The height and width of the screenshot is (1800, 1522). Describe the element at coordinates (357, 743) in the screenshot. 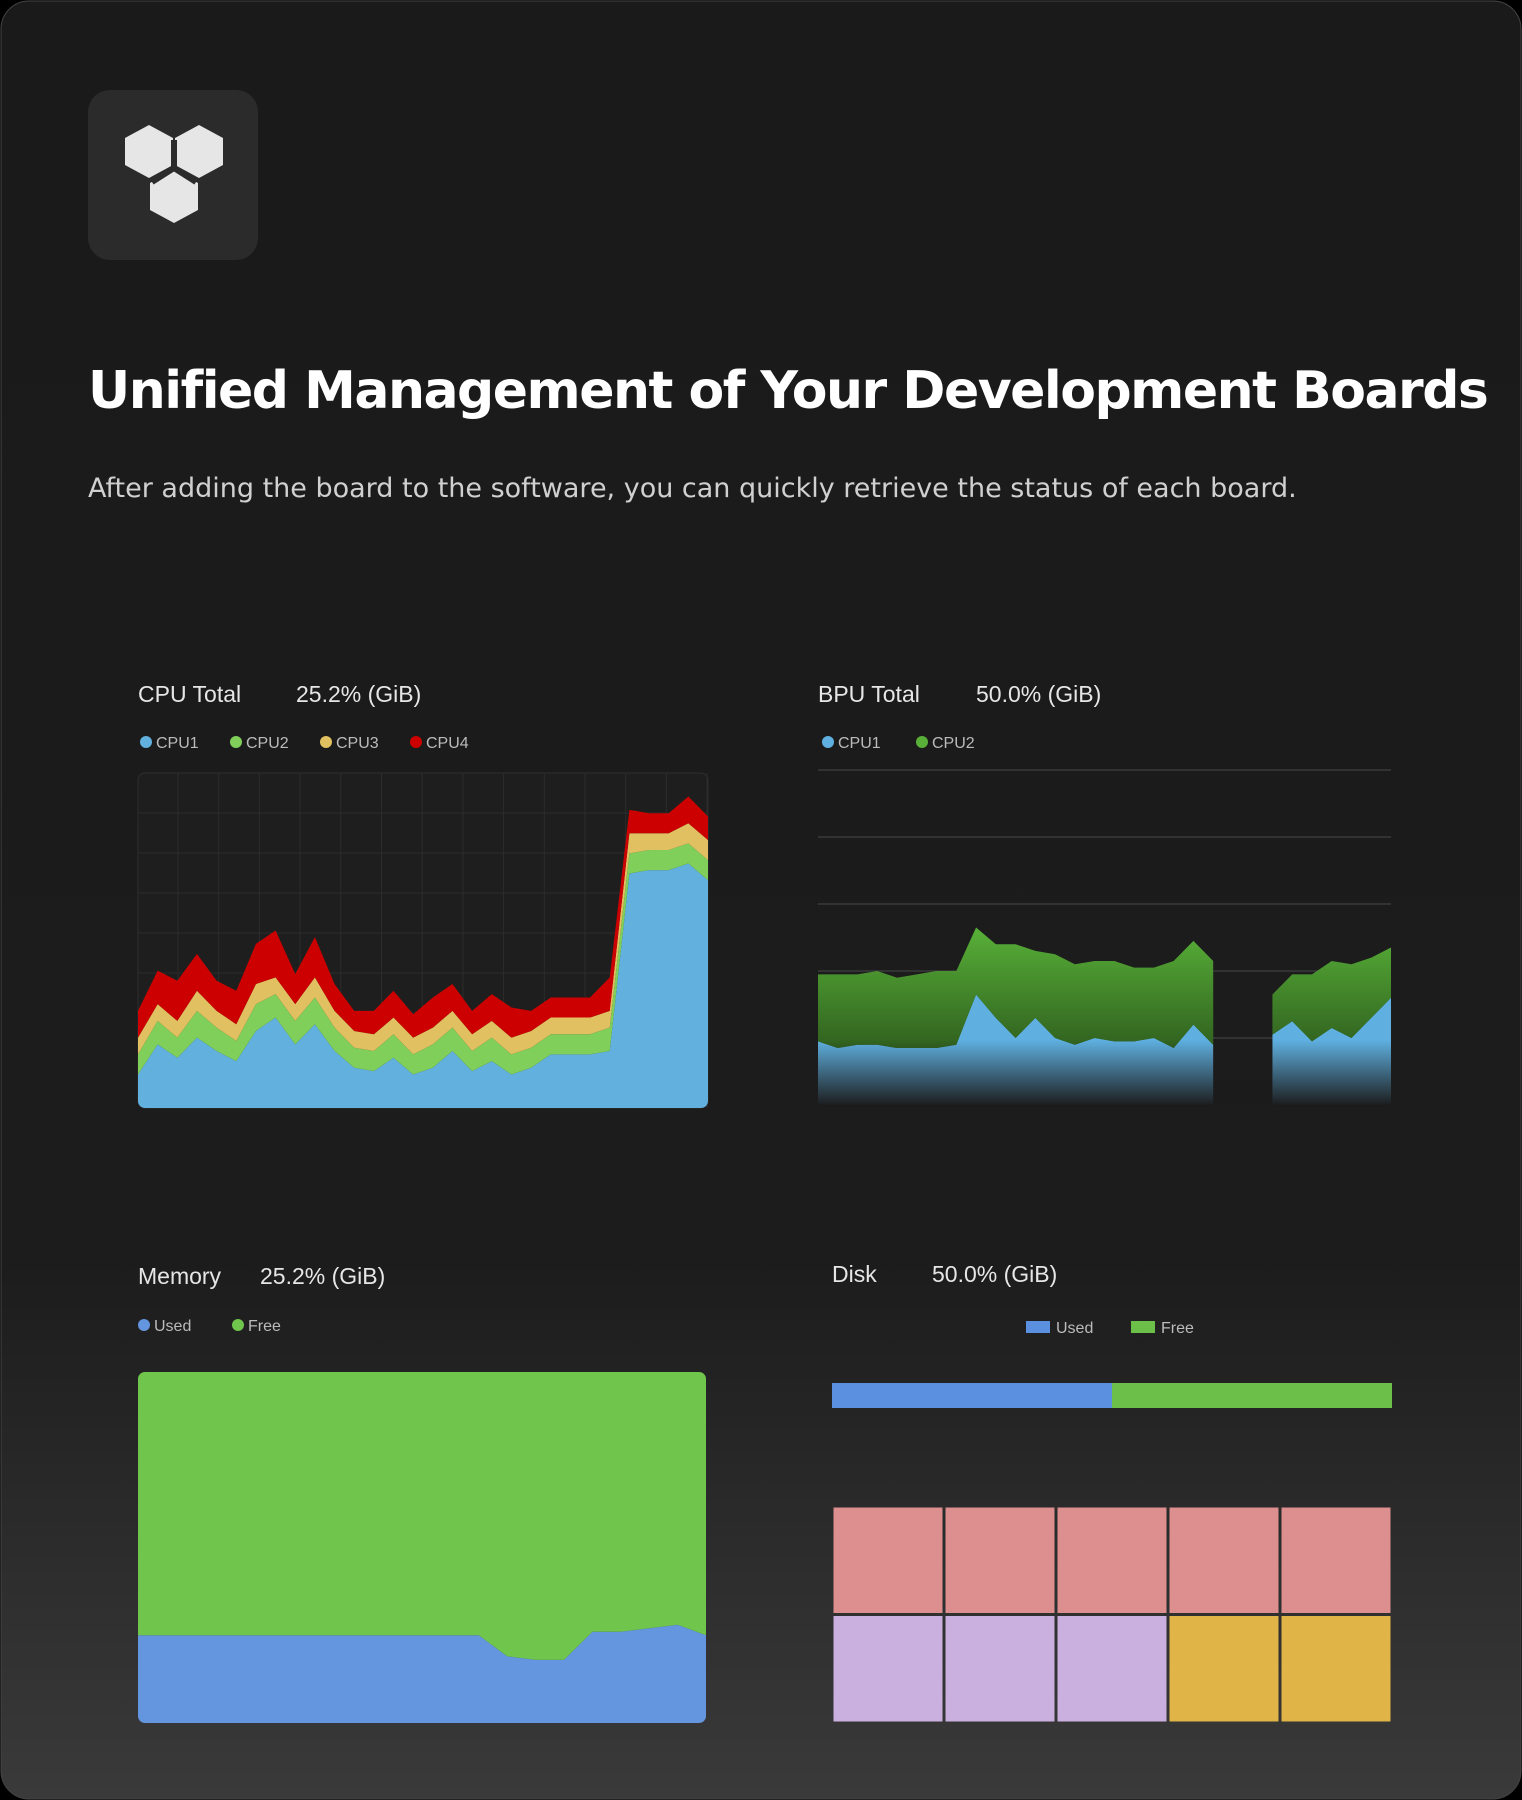

I see `legend-label: CPU3` at that location.